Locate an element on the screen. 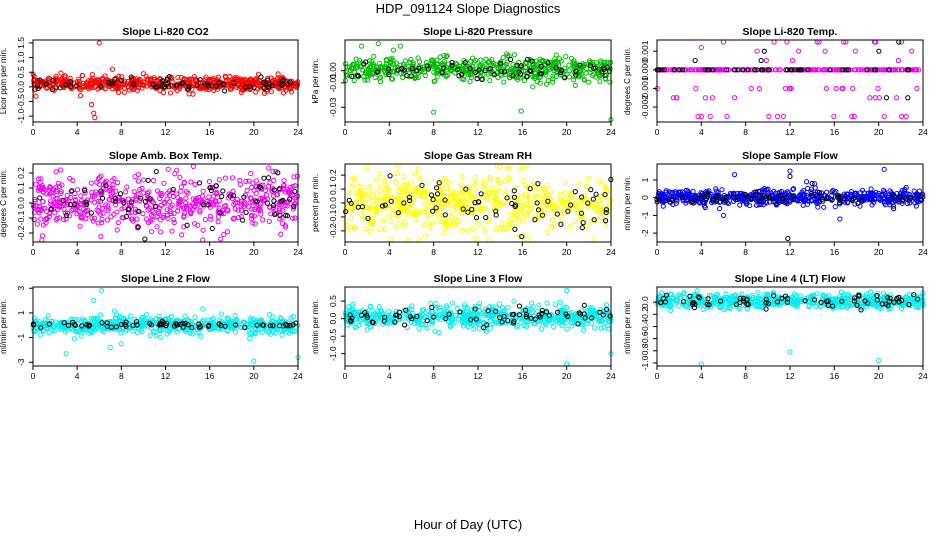 The height and width of the screenshot is (540, 936). x-tick-label: 4 is located at coordinates (389, 376).